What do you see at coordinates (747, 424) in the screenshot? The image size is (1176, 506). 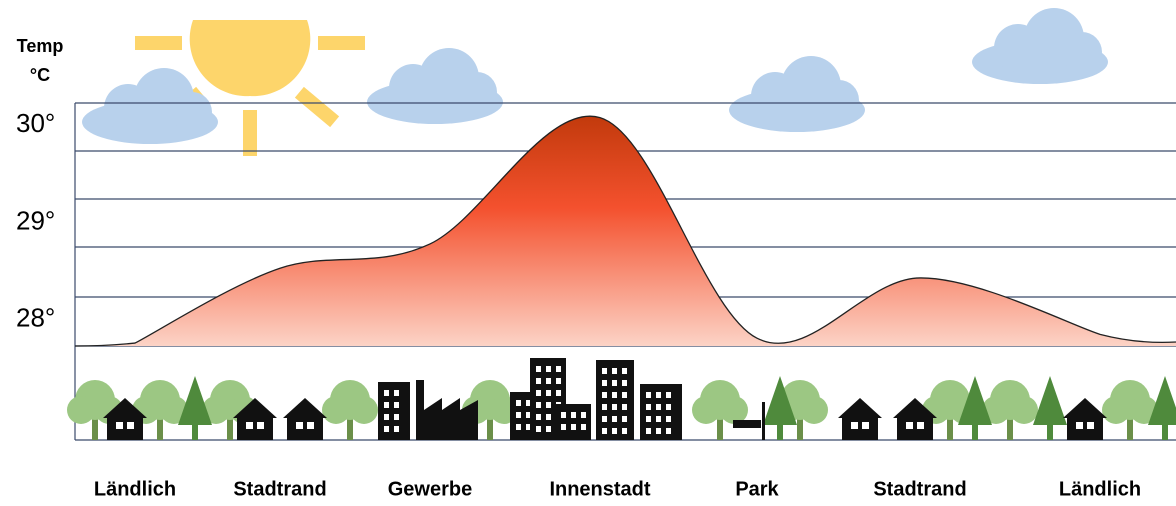 I see `bench` at bounding box center [747, 424].